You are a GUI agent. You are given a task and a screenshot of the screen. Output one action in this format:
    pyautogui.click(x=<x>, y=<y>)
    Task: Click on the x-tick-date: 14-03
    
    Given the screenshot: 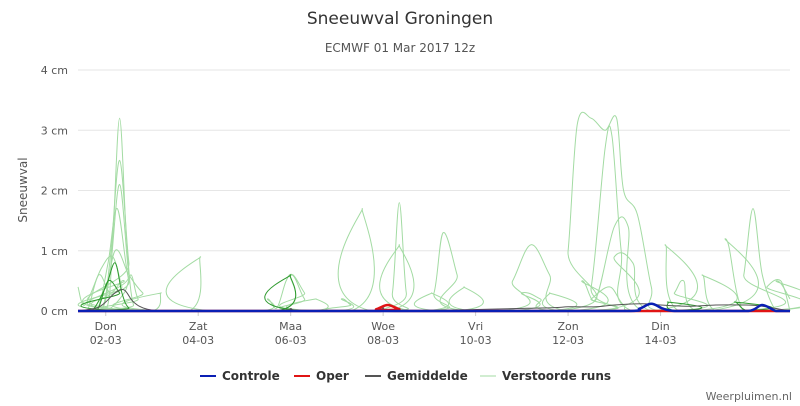 What is the action you would take?
    pyautogui.click(x=661, y=340)
    